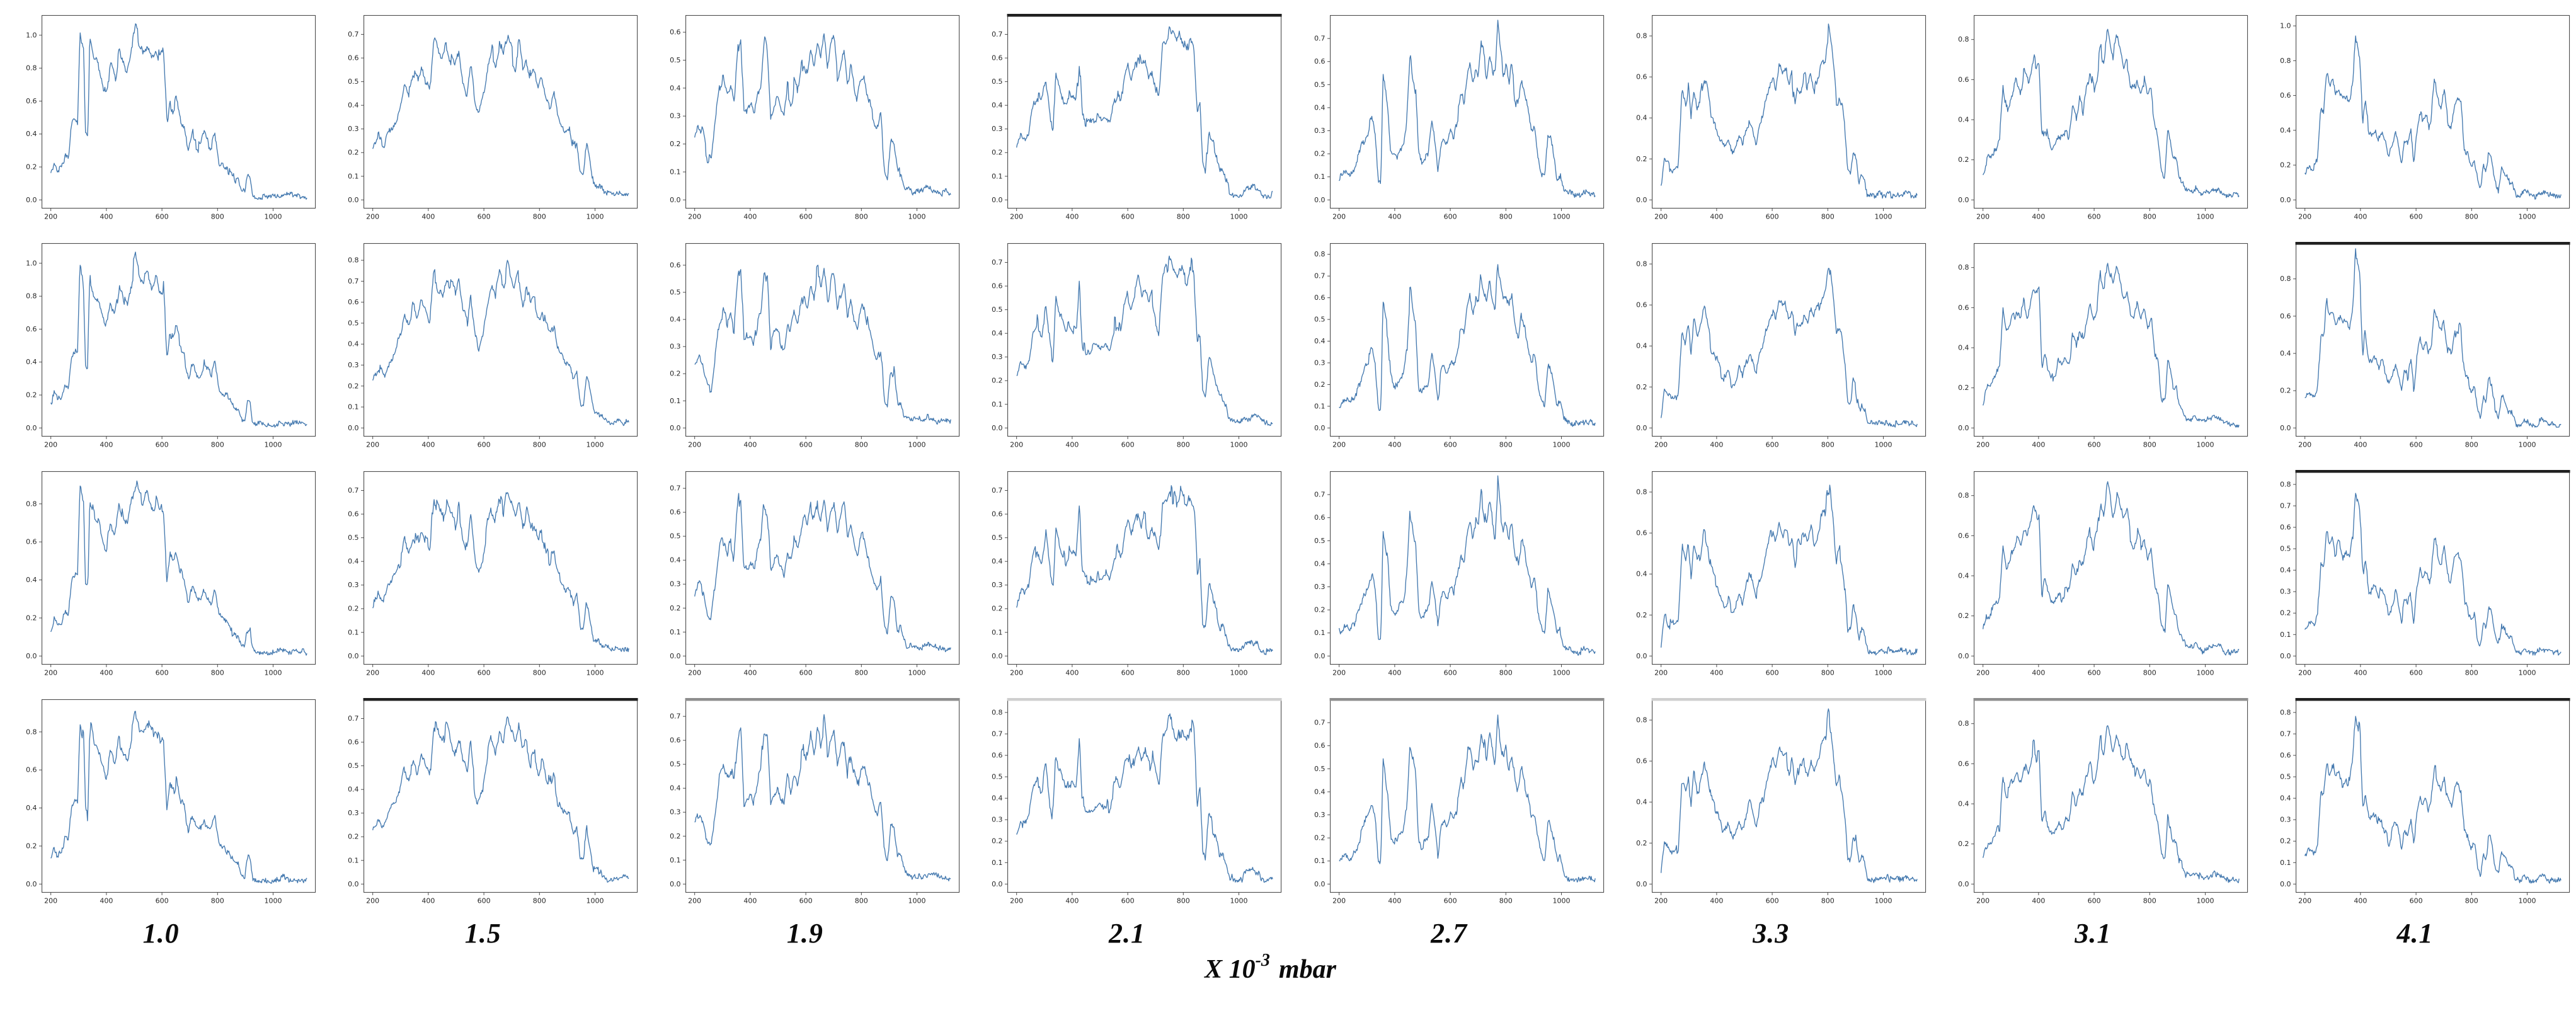 Image resolution: width=2576 pixels, height=1013 pixels. What do you see at coordinates (2103, 574) in the screenshot?
I see `subplot-r3-c7: 0.0 0.2 0.4 0.6 0.8 200 400 600 800 1000` at bounding box center [2103, 574].